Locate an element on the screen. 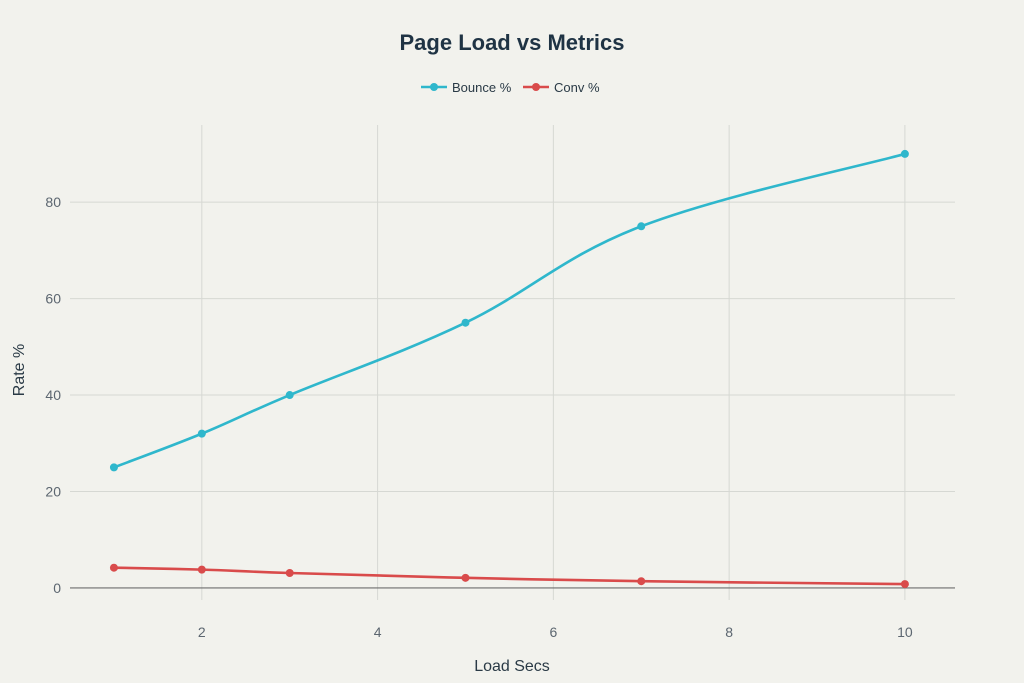 The height and width of the screenshot is (683, 1024). legend-item-conv: Conv % is located at coordinates (561, 87).